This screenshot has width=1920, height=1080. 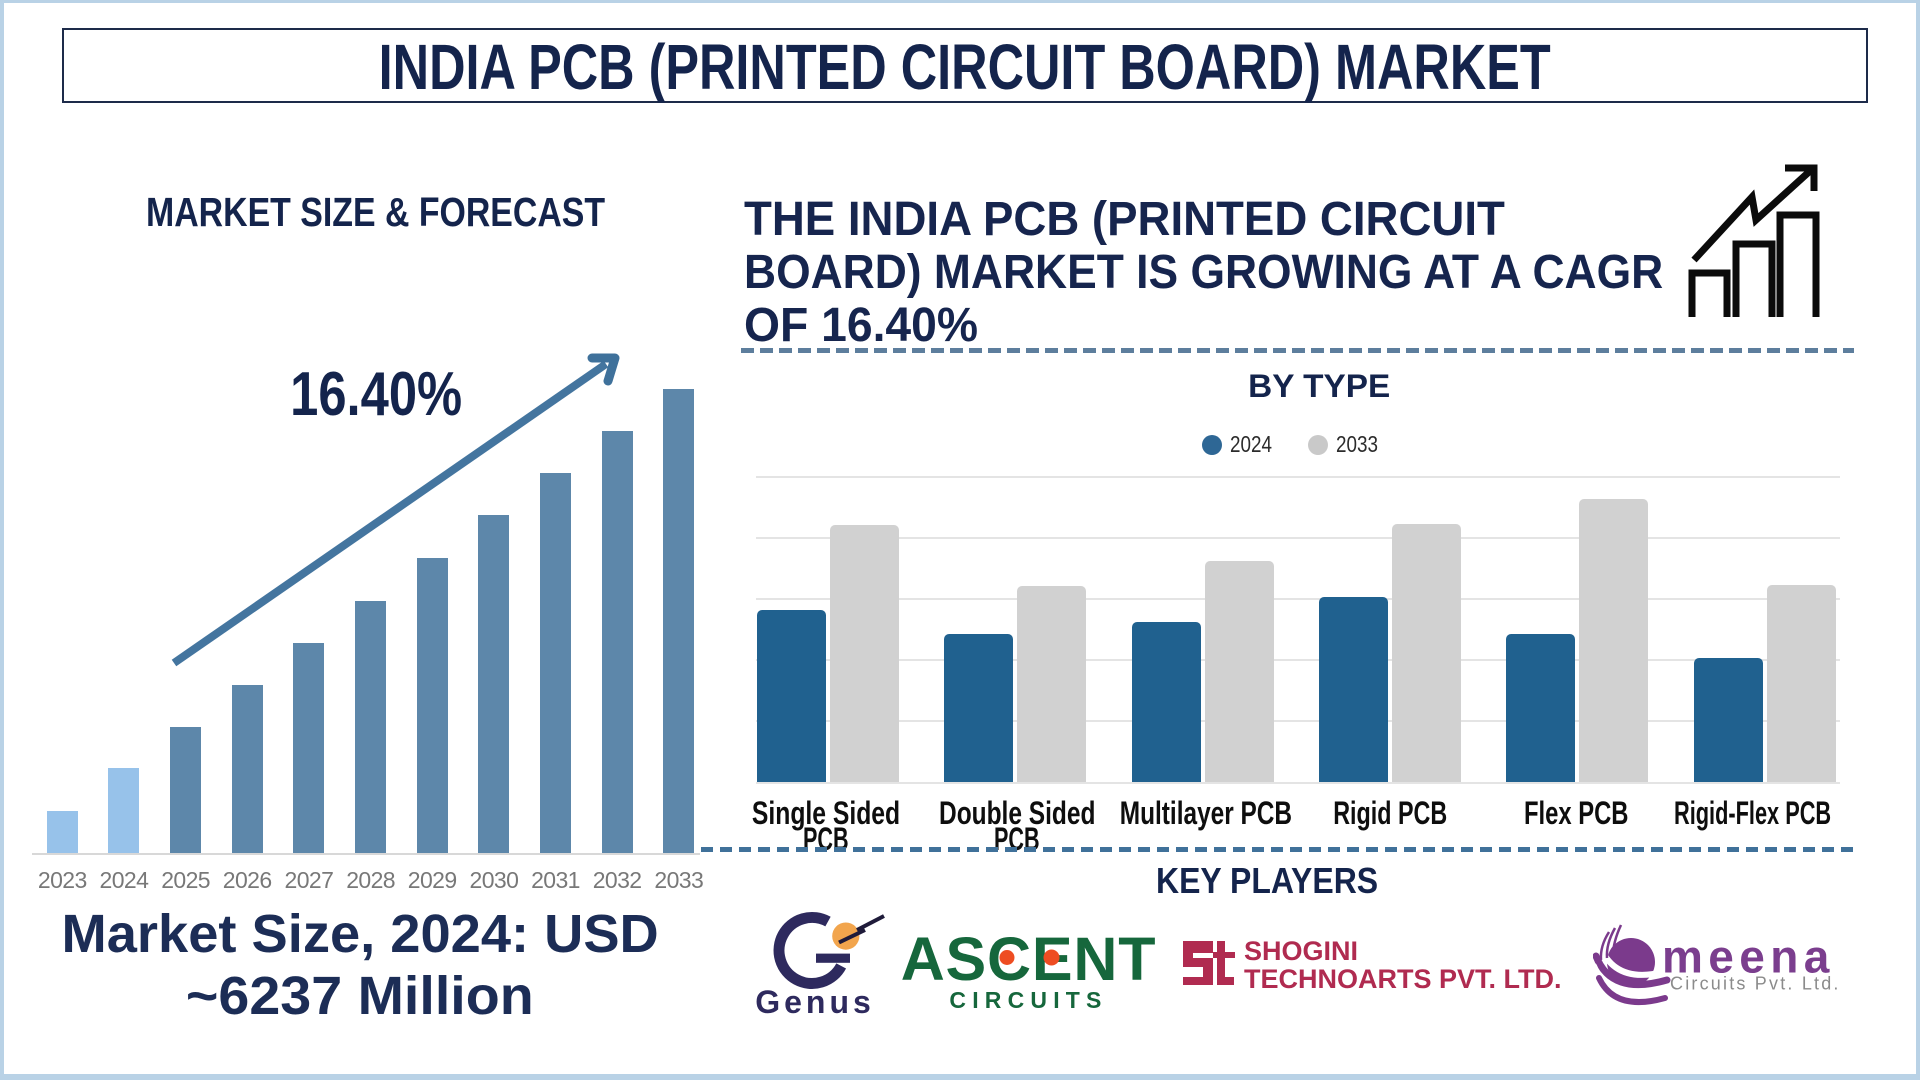 What do you see at coordinates (1028, 1000) in the screenshot?
I see `svg-text: CIRCUITS` at bounding box center [1028, 1000].